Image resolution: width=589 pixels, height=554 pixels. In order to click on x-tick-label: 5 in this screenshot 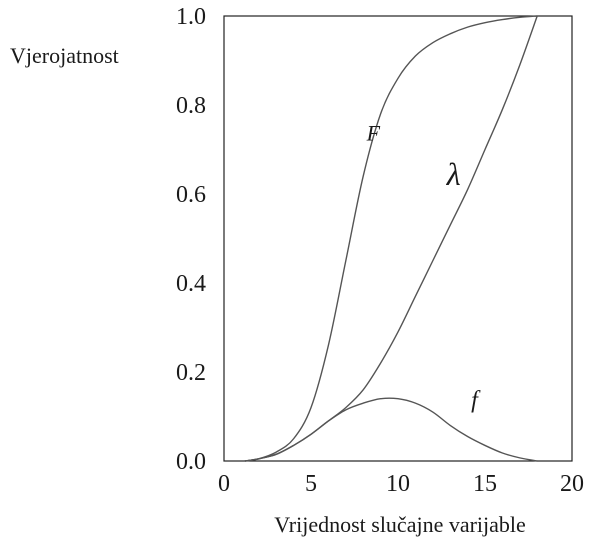, I will do `click(311, 484)`.